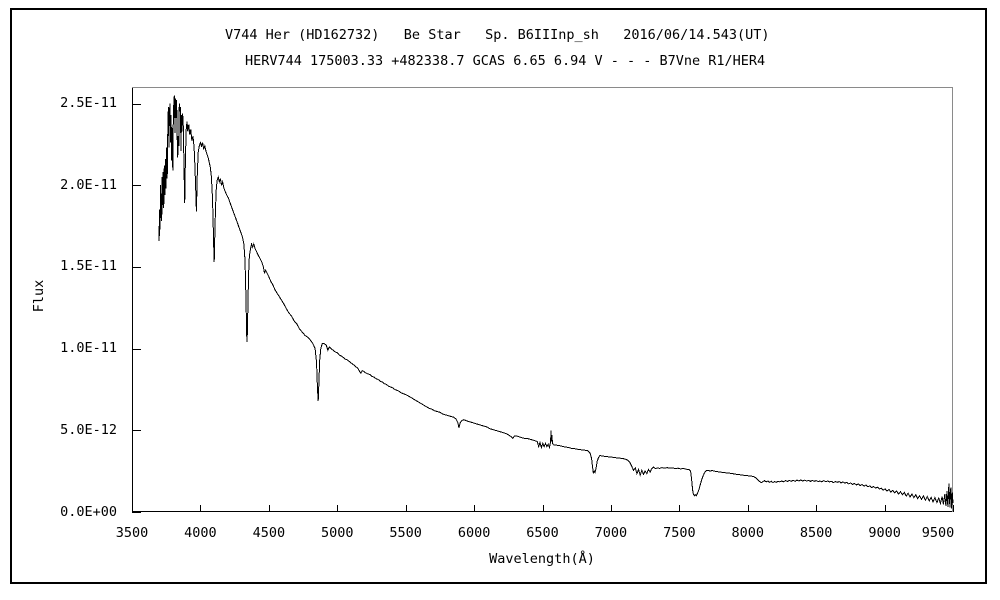 Image resolution: width=1000 pixels, height=600 pixels. What do you see at coordinates (88, 266) in the screenshot?
I see `y-tick-label: 1.5E-11` at bounding box center [88, 266].